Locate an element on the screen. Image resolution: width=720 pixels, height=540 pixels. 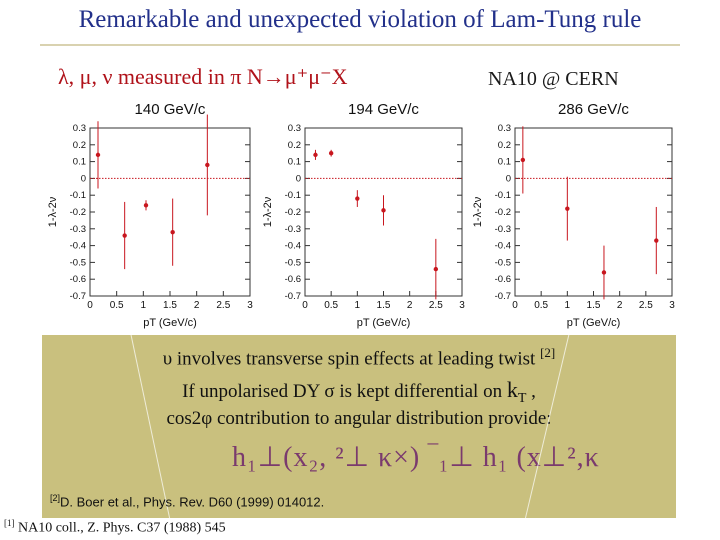
kt-subscript: T is located at coordinates (522, 398).